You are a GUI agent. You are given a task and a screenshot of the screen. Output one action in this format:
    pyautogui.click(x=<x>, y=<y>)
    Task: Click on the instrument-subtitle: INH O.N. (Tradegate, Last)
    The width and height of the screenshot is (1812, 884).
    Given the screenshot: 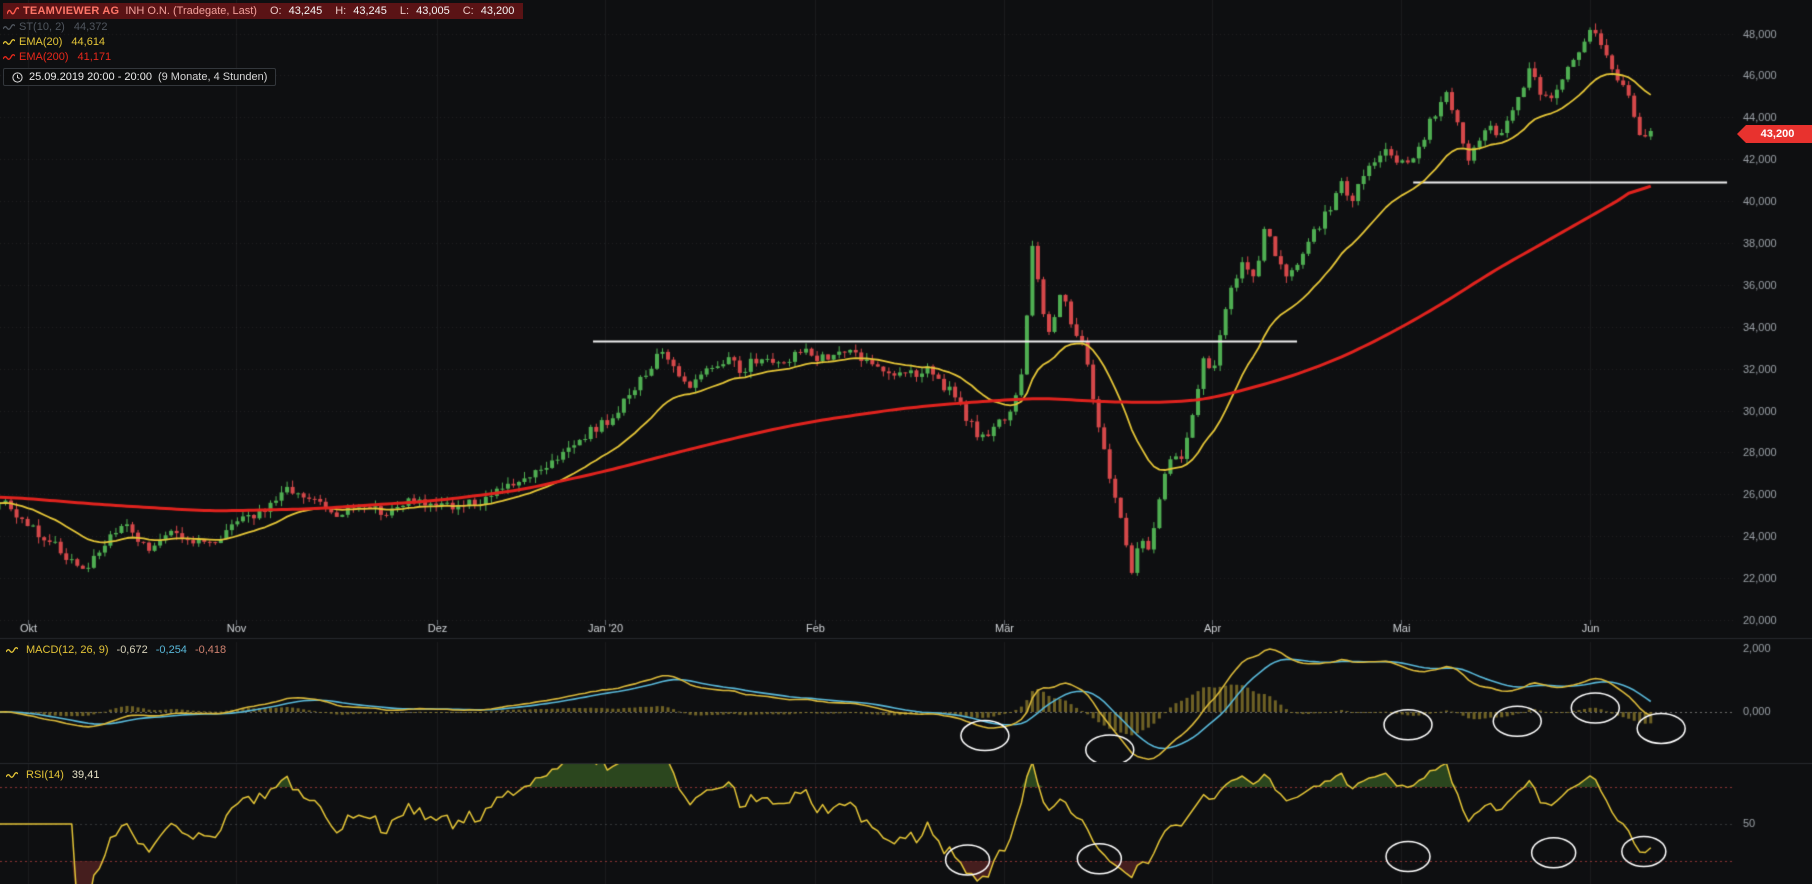 What is the action you would take?
    pyautogui.click(x=191, y=11)
    